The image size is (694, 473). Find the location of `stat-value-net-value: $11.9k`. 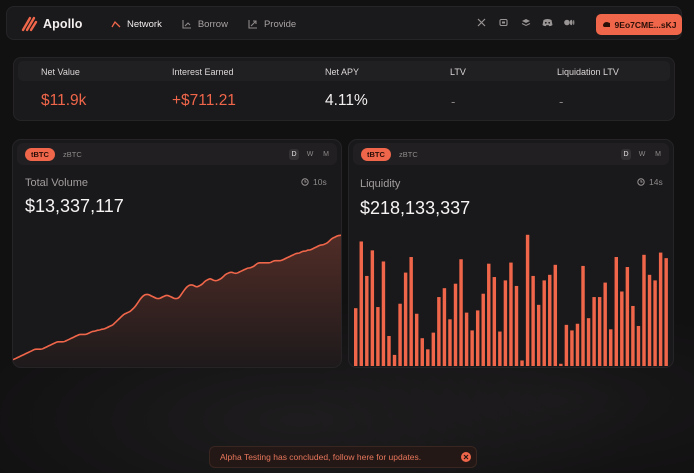

stat-value-net-value: $11.9k is located at coordinates (64, 100).